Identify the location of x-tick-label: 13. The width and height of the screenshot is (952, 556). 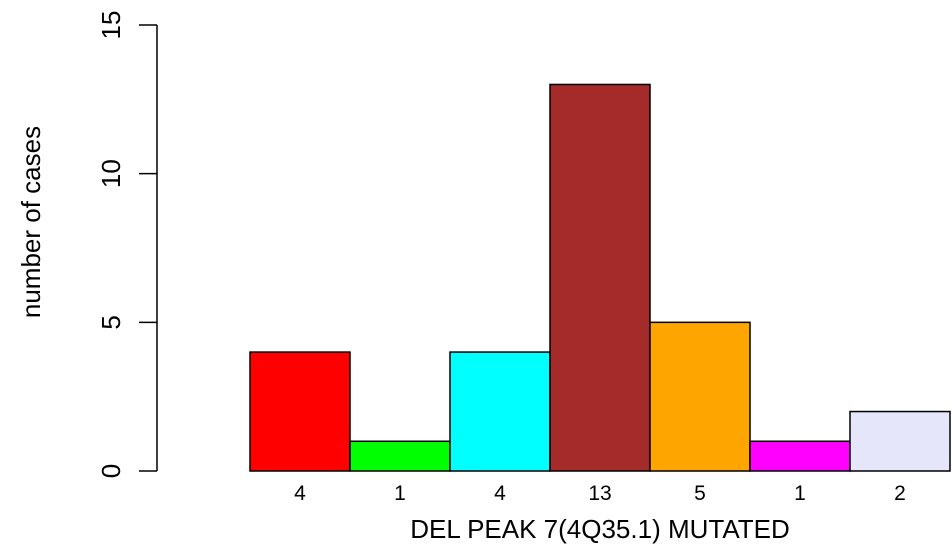
(599, 493).